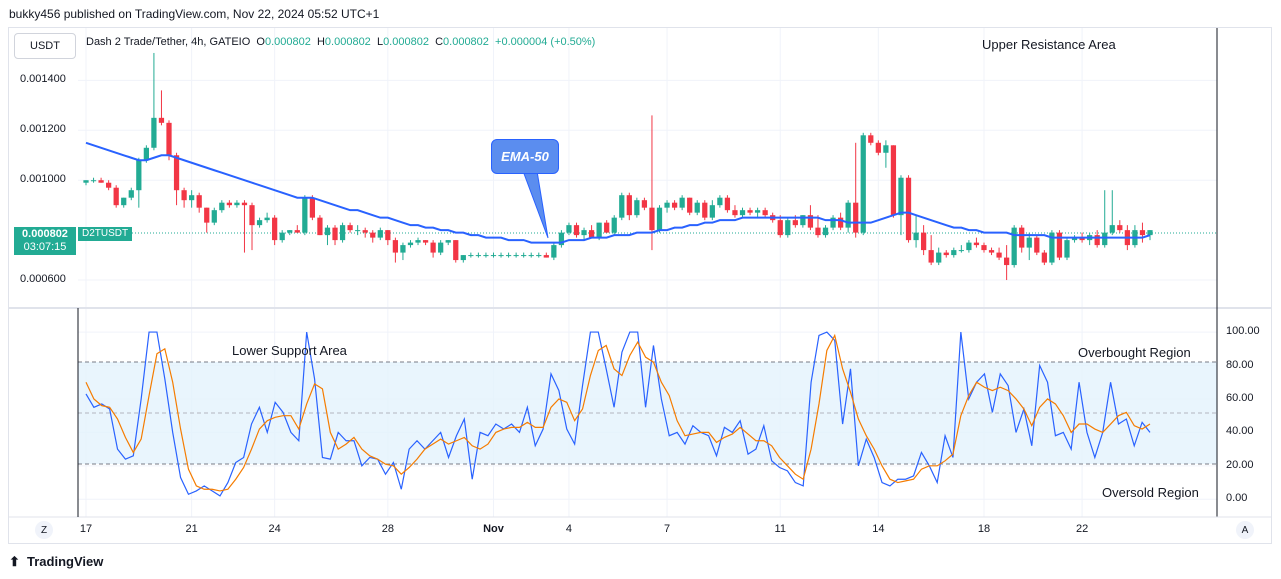 The width and height of the screenshot is (1281, 579). I want to click on time-tick-label: 18, so click(984, 529).